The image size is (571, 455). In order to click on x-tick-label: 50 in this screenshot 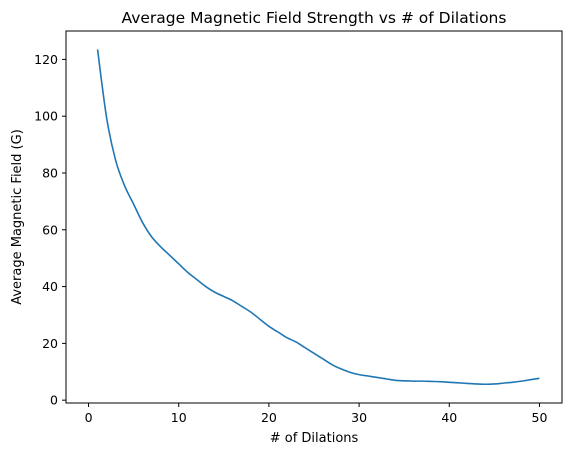, I will do `click(540, 417)`.